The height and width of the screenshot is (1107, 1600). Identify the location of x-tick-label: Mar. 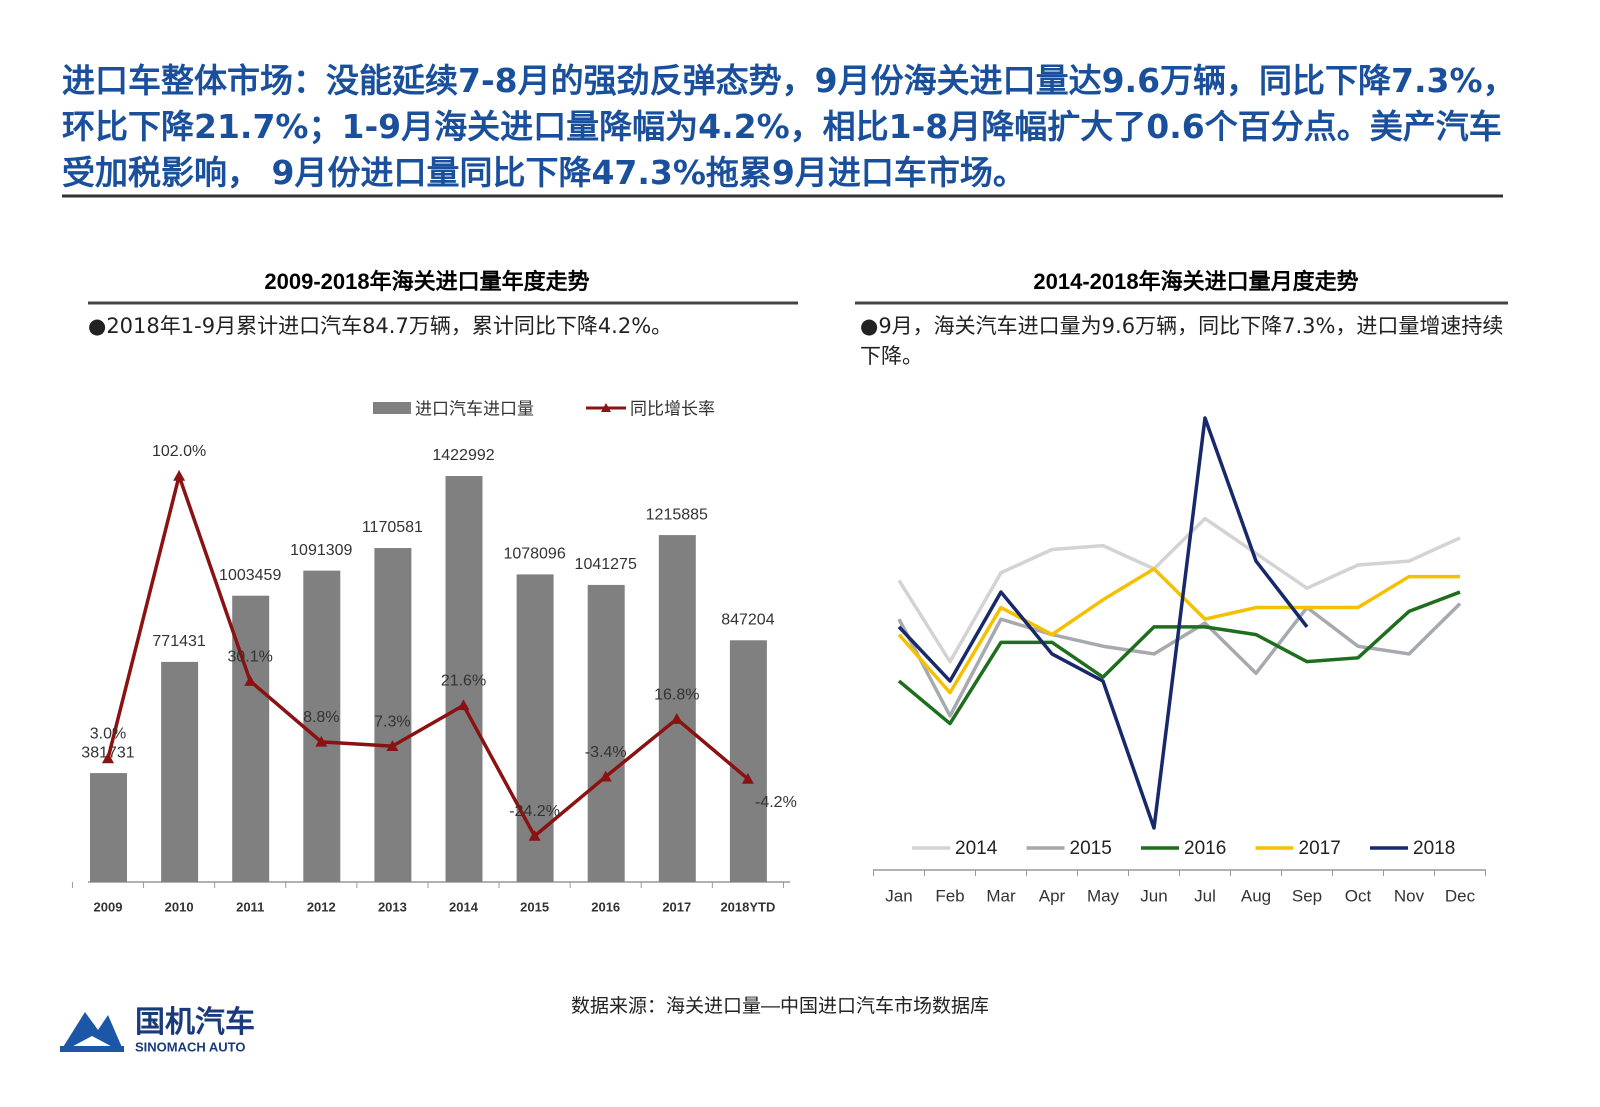
(1001, 895).